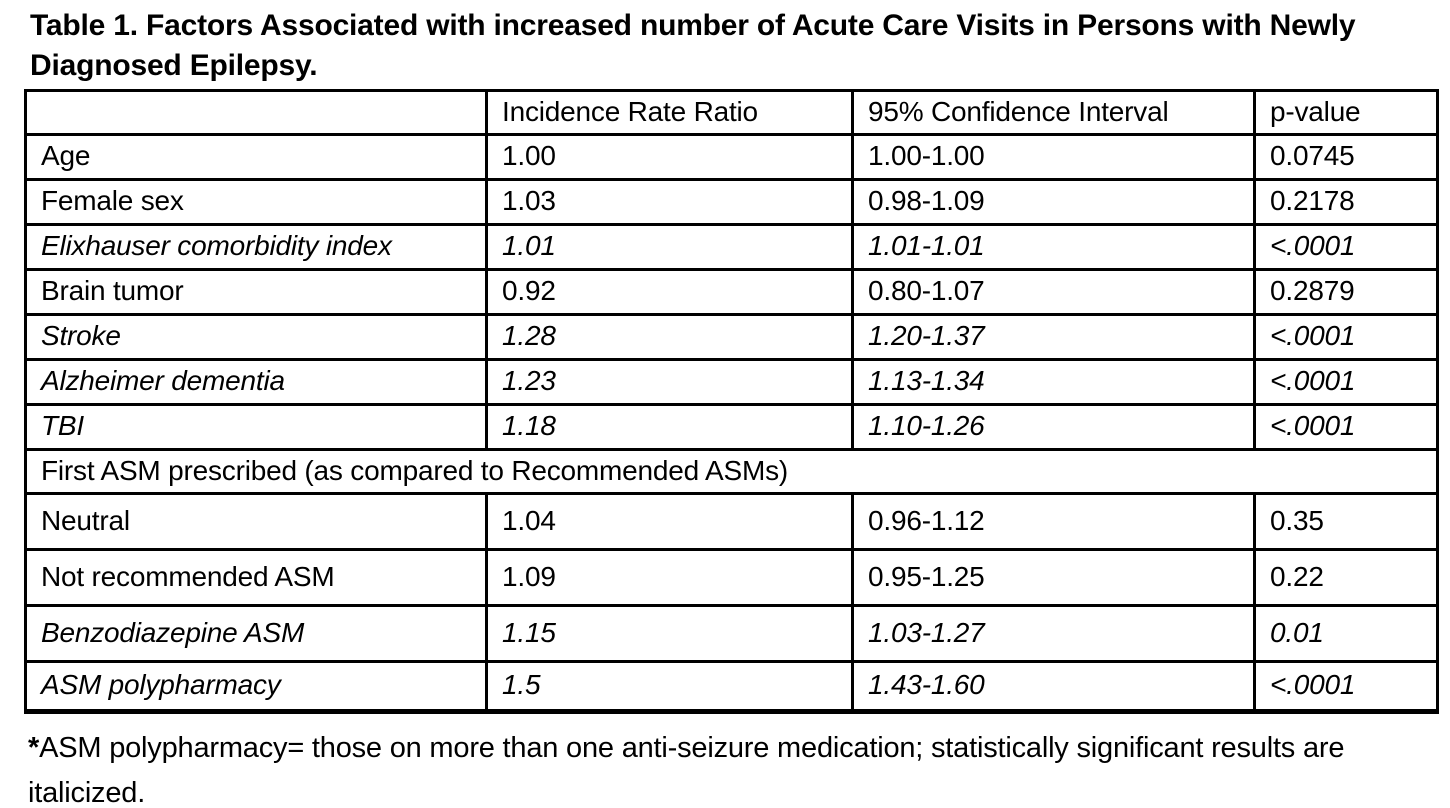 The height and width of the screenshot is (808, 1450). Describe the element at coordinates (1053, 633) in the screenshot. I see `row-ci: 1.03-1.27` at that location.